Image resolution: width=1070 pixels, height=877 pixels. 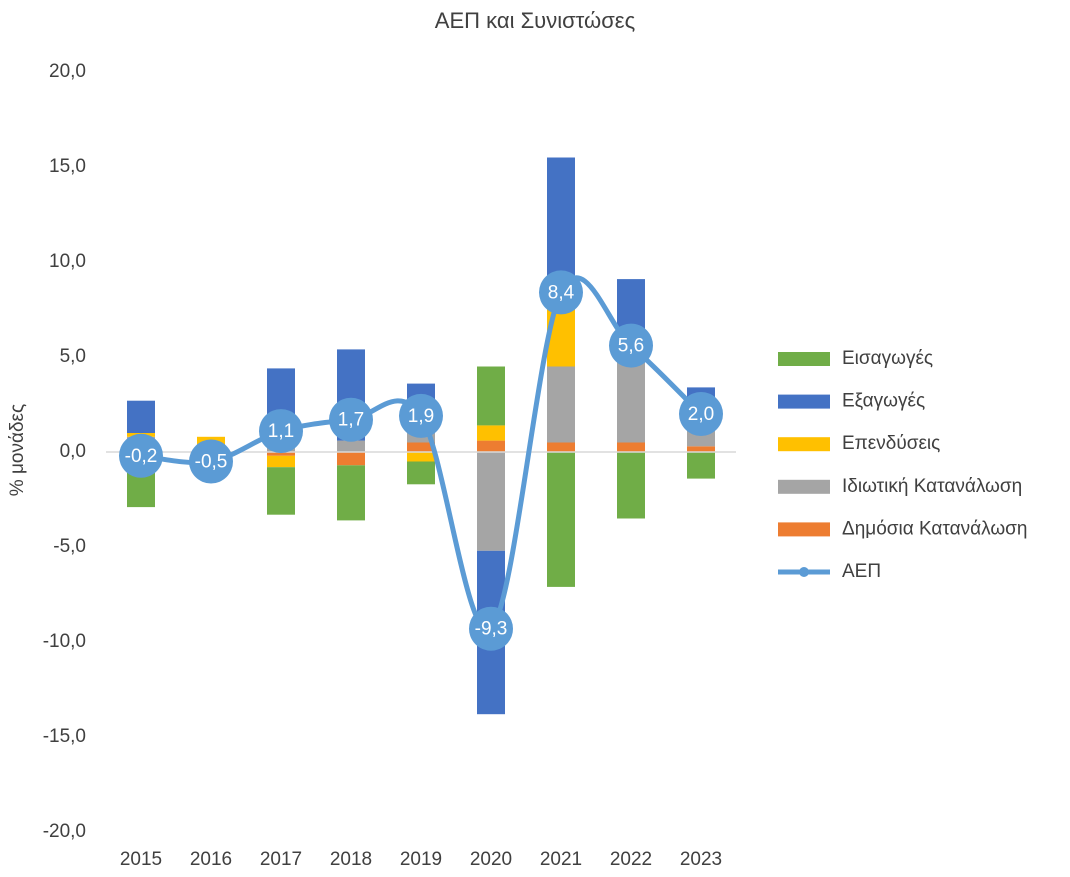 What do you see at coordinates (67, 166) in the screenshot?
I see `y-tick-label: 15,0` at bounding box center [67, 166].